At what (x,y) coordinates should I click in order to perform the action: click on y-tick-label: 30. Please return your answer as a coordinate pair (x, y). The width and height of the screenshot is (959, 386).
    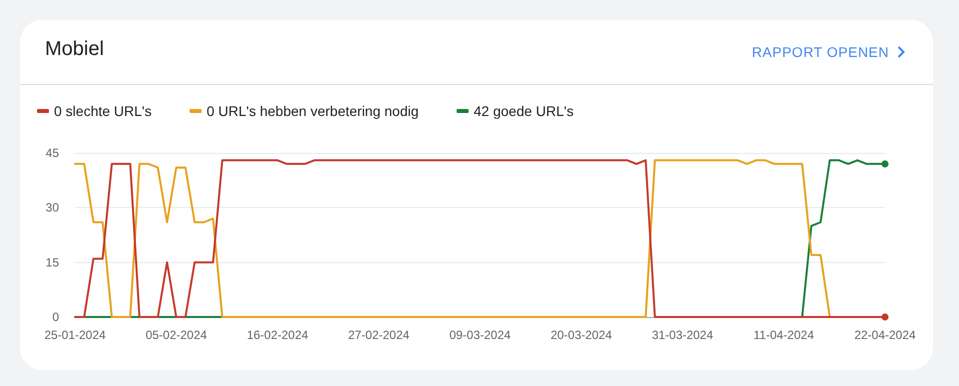
    Looking at the image, I should click on (53, 207).